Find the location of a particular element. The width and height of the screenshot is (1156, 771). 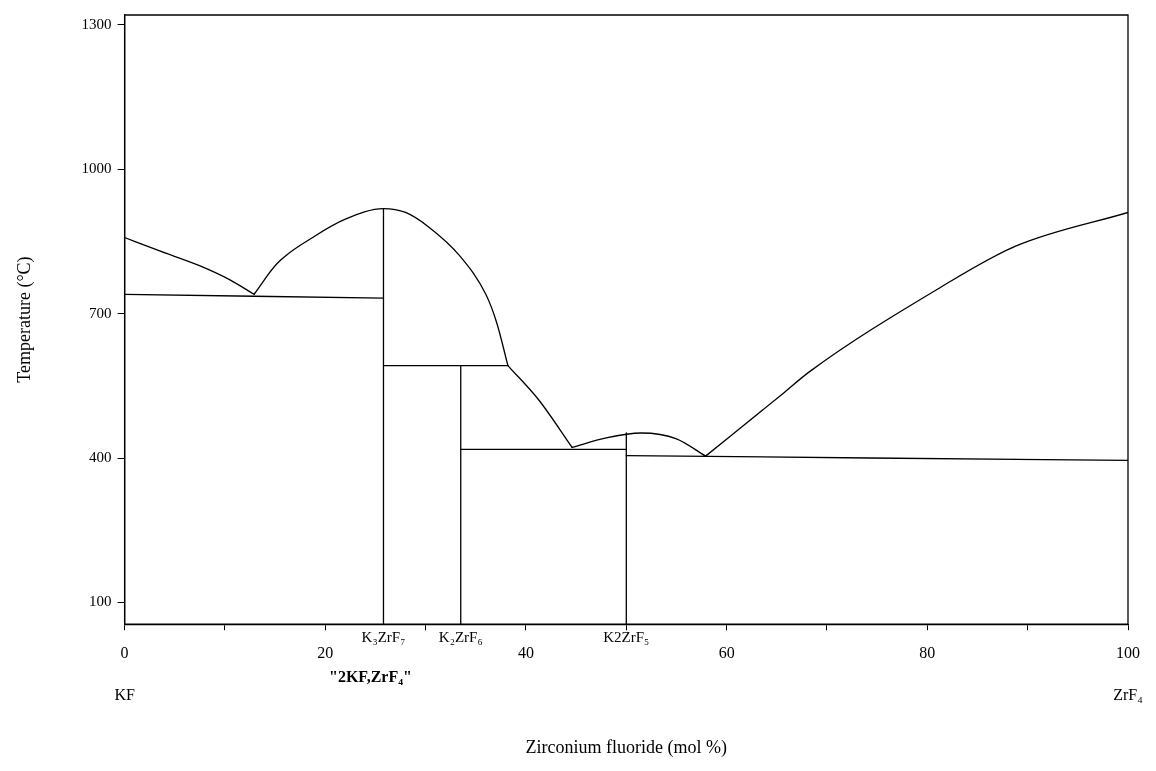

x-tick-label: 40 is located at coordinates (525, 652).